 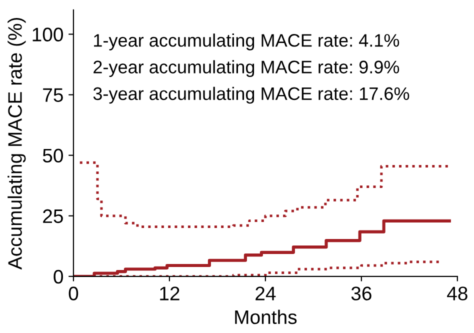 What do you see at coordinates (170, 293) in the screenshot?
I see `x-tick-label: 12` at bounding box center [170, 293].